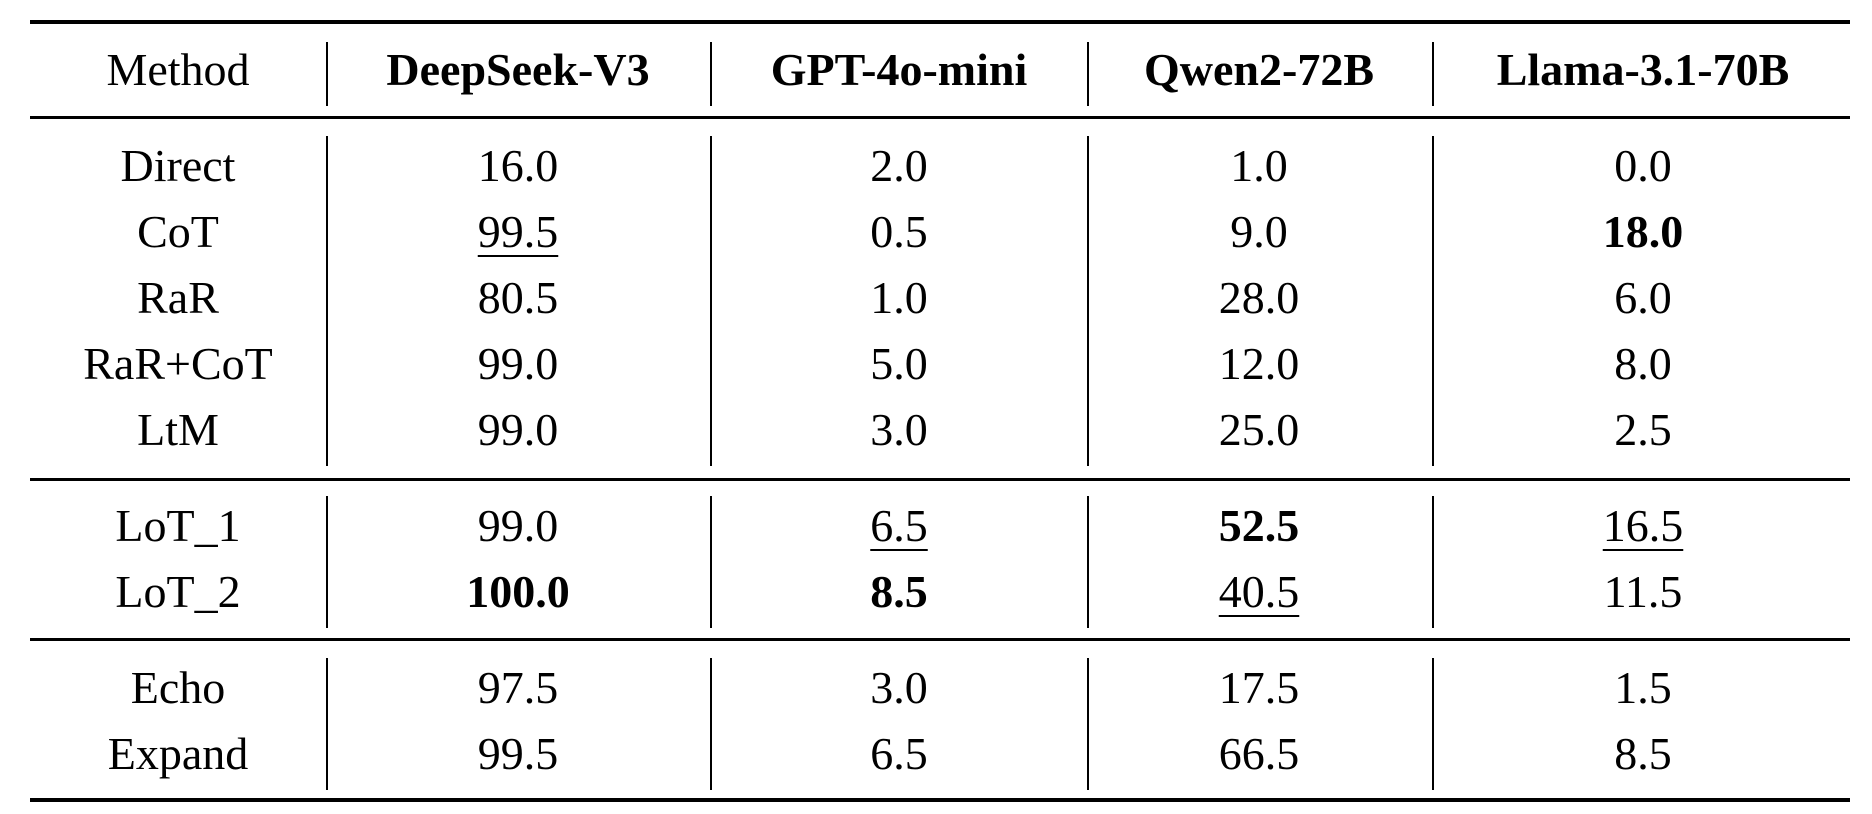  What do you see at coordinates (1643, 297) in the screenshot?
I see `score-cell: 6.0` at bounding box center [1643, 297].